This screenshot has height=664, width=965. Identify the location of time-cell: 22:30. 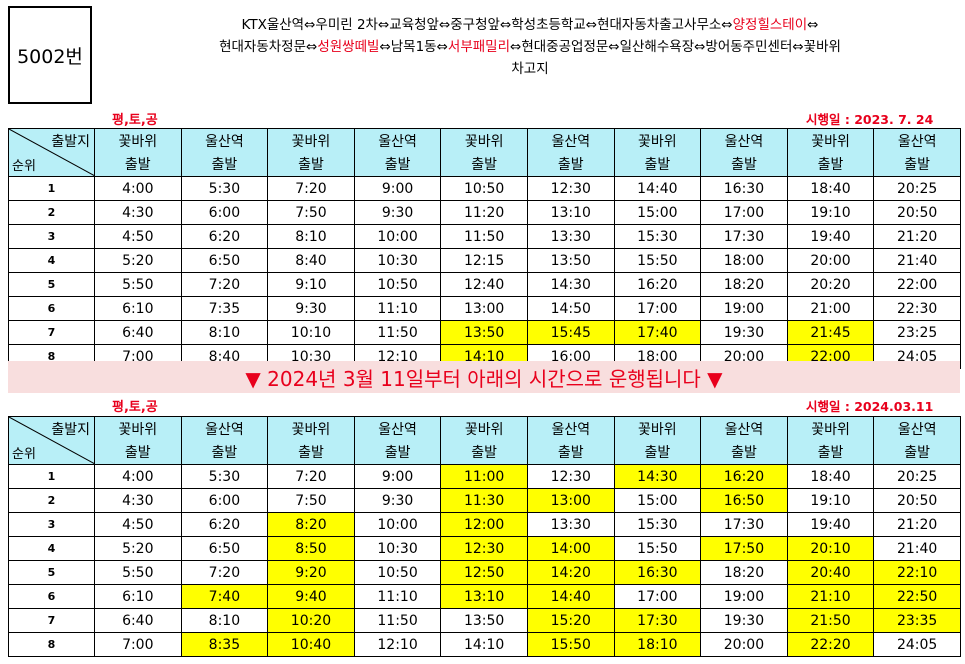
(917, 308).